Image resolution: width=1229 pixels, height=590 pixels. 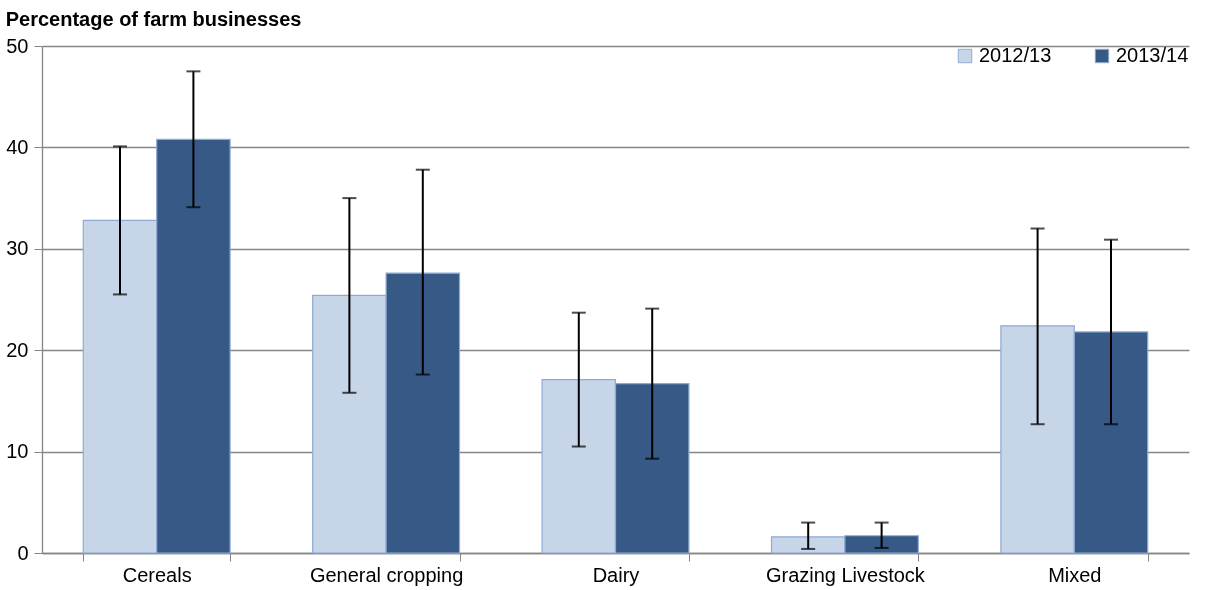 What do you see at coordinates (17, 45) in the screenshot?
I see `y-tick-label: 50` at bounding box center [17, 45].